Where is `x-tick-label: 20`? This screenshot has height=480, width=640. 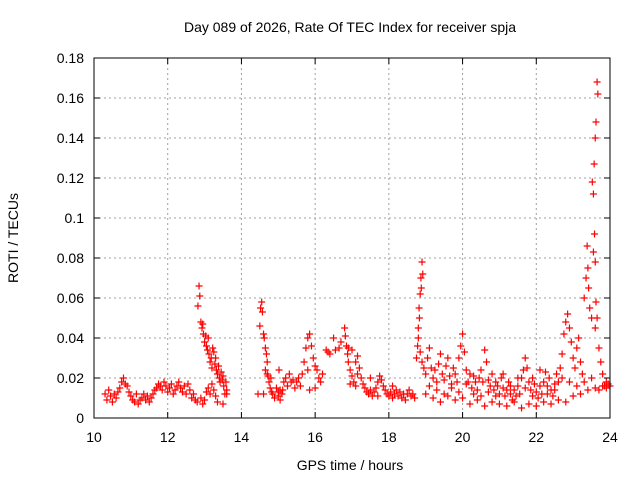 x-tick-label: 20 is located at coordinates (463, 437).